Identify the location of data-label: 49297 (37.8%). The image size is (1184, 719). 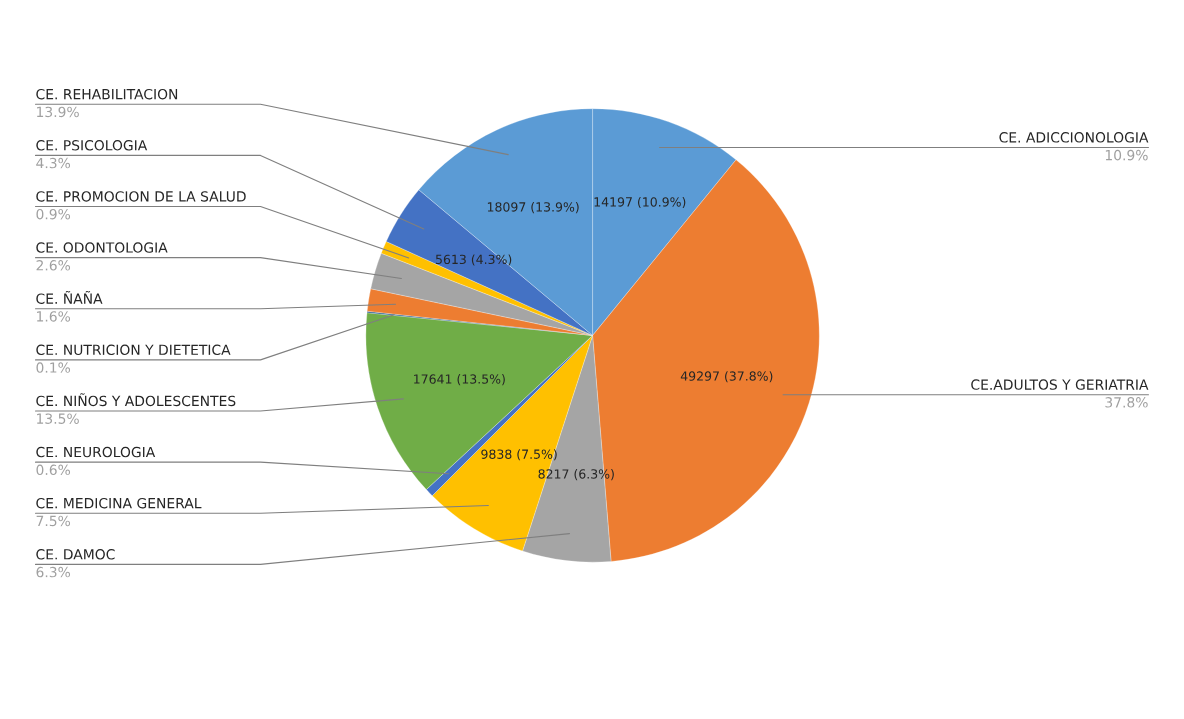
(726, 377).